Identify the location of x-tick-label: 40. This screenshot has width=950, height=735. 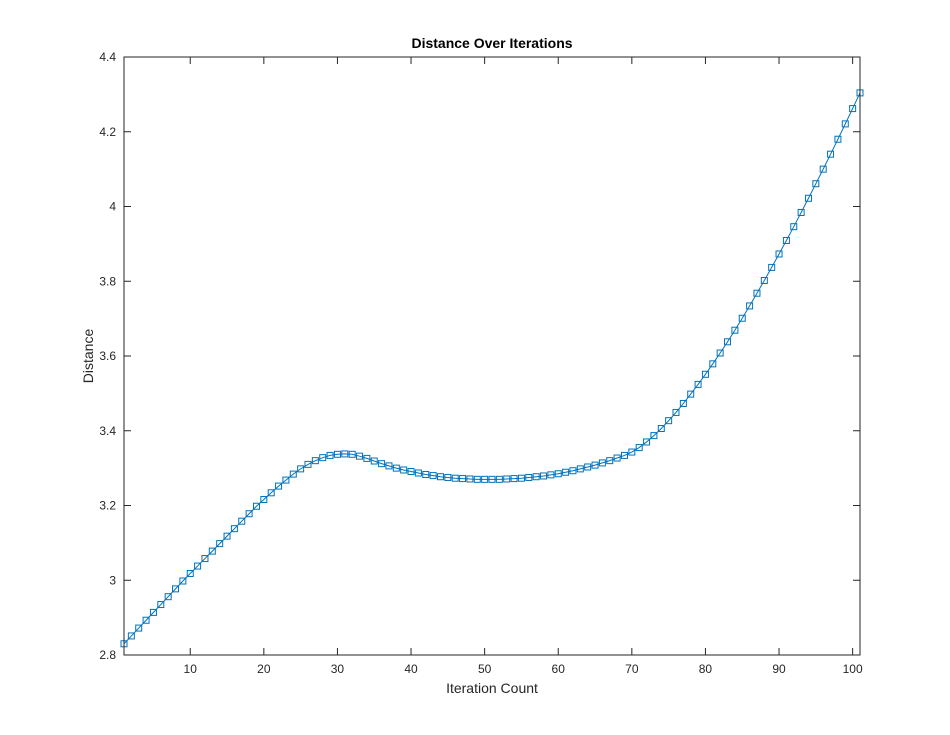
(411, 669).